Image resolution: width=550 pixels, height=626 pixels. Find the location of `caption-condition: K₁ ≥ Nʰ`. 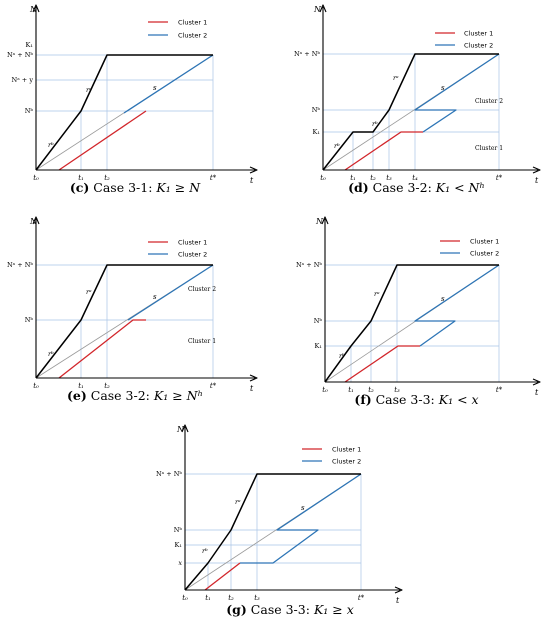

caption-condition: K₁ ≥ Nʰ is located at coordinates (178, 395).